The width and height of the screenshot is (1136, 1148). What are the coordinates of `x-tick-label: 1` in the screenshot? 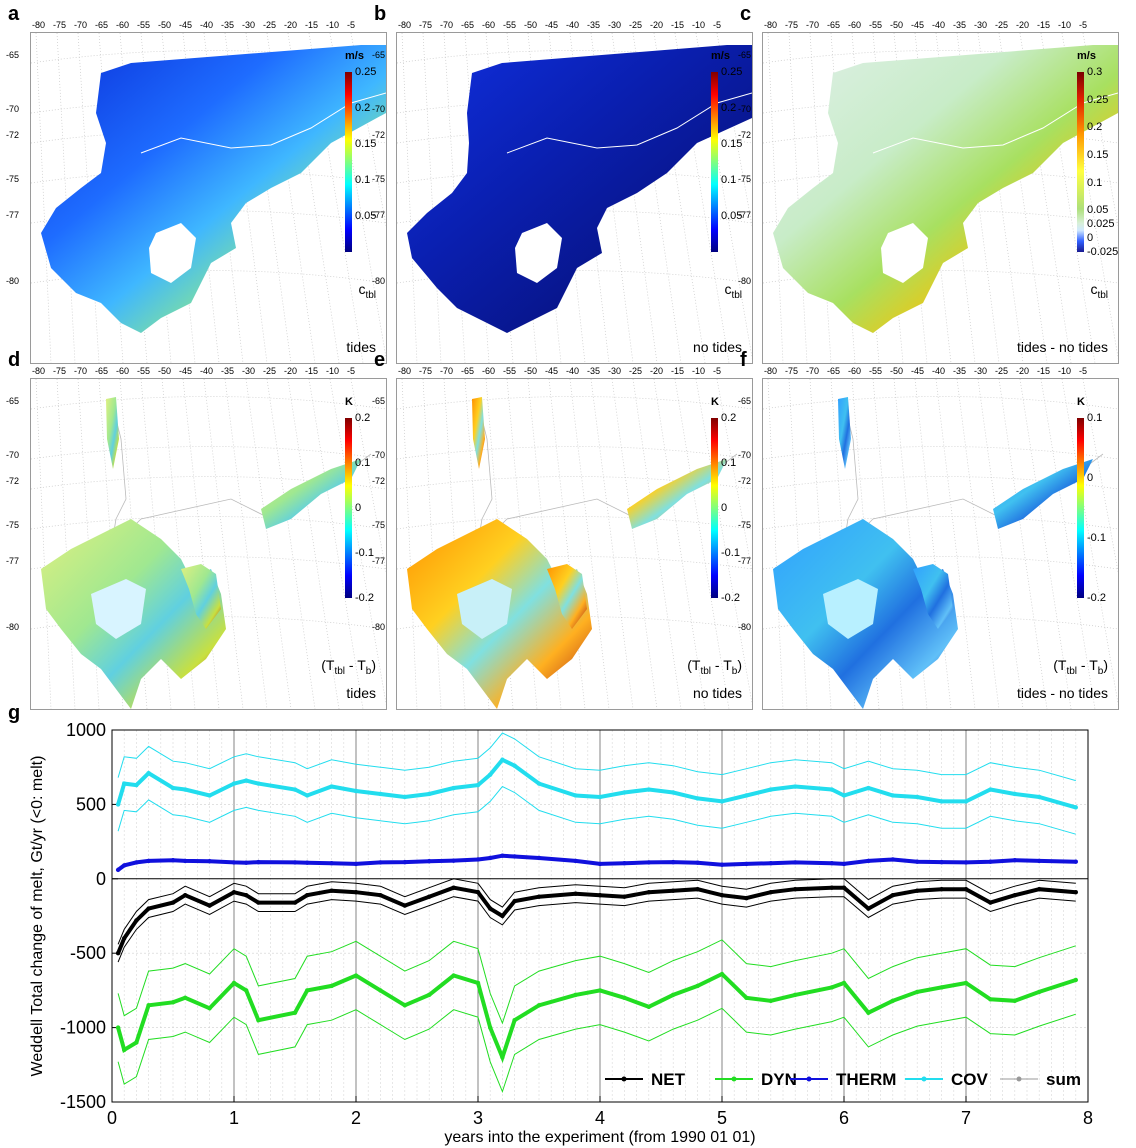 It's located at (234, 1118).